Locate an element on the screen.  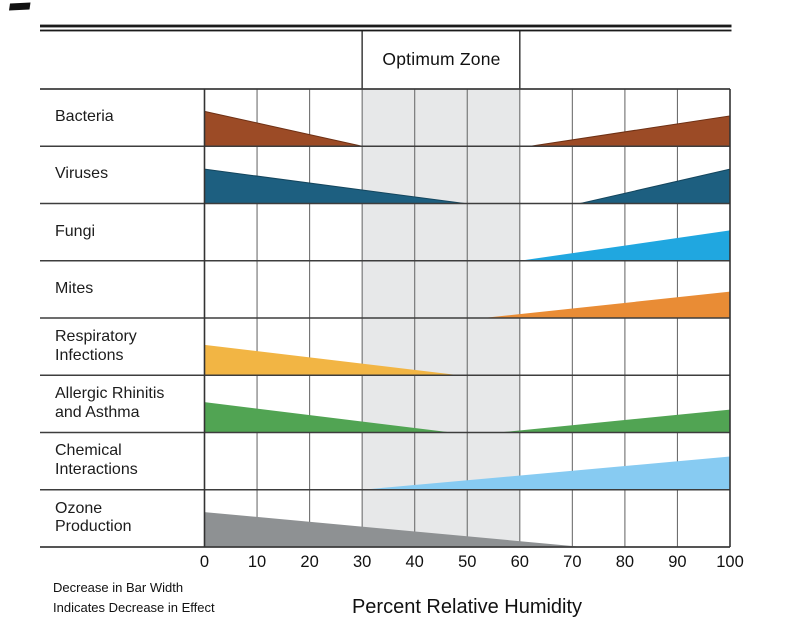
row-label-ozone-production: Ozone Production is located at coordinates (93, 518).